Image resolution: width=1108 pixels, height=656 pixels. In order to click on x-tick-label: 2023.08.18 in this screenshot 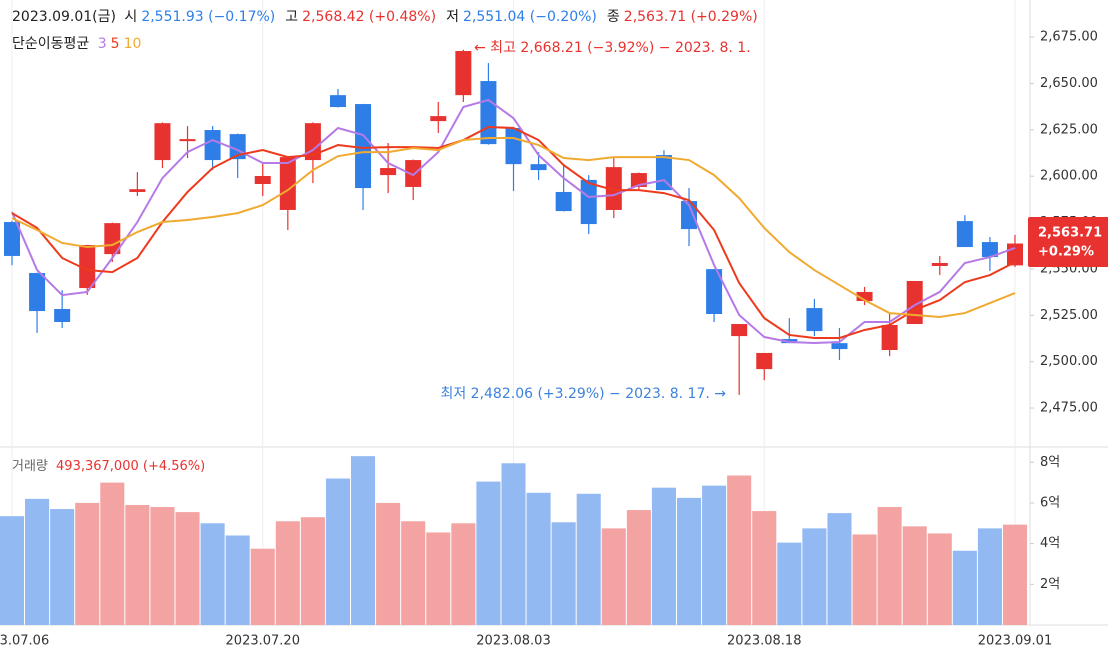, I will do `click(764, 641)`.